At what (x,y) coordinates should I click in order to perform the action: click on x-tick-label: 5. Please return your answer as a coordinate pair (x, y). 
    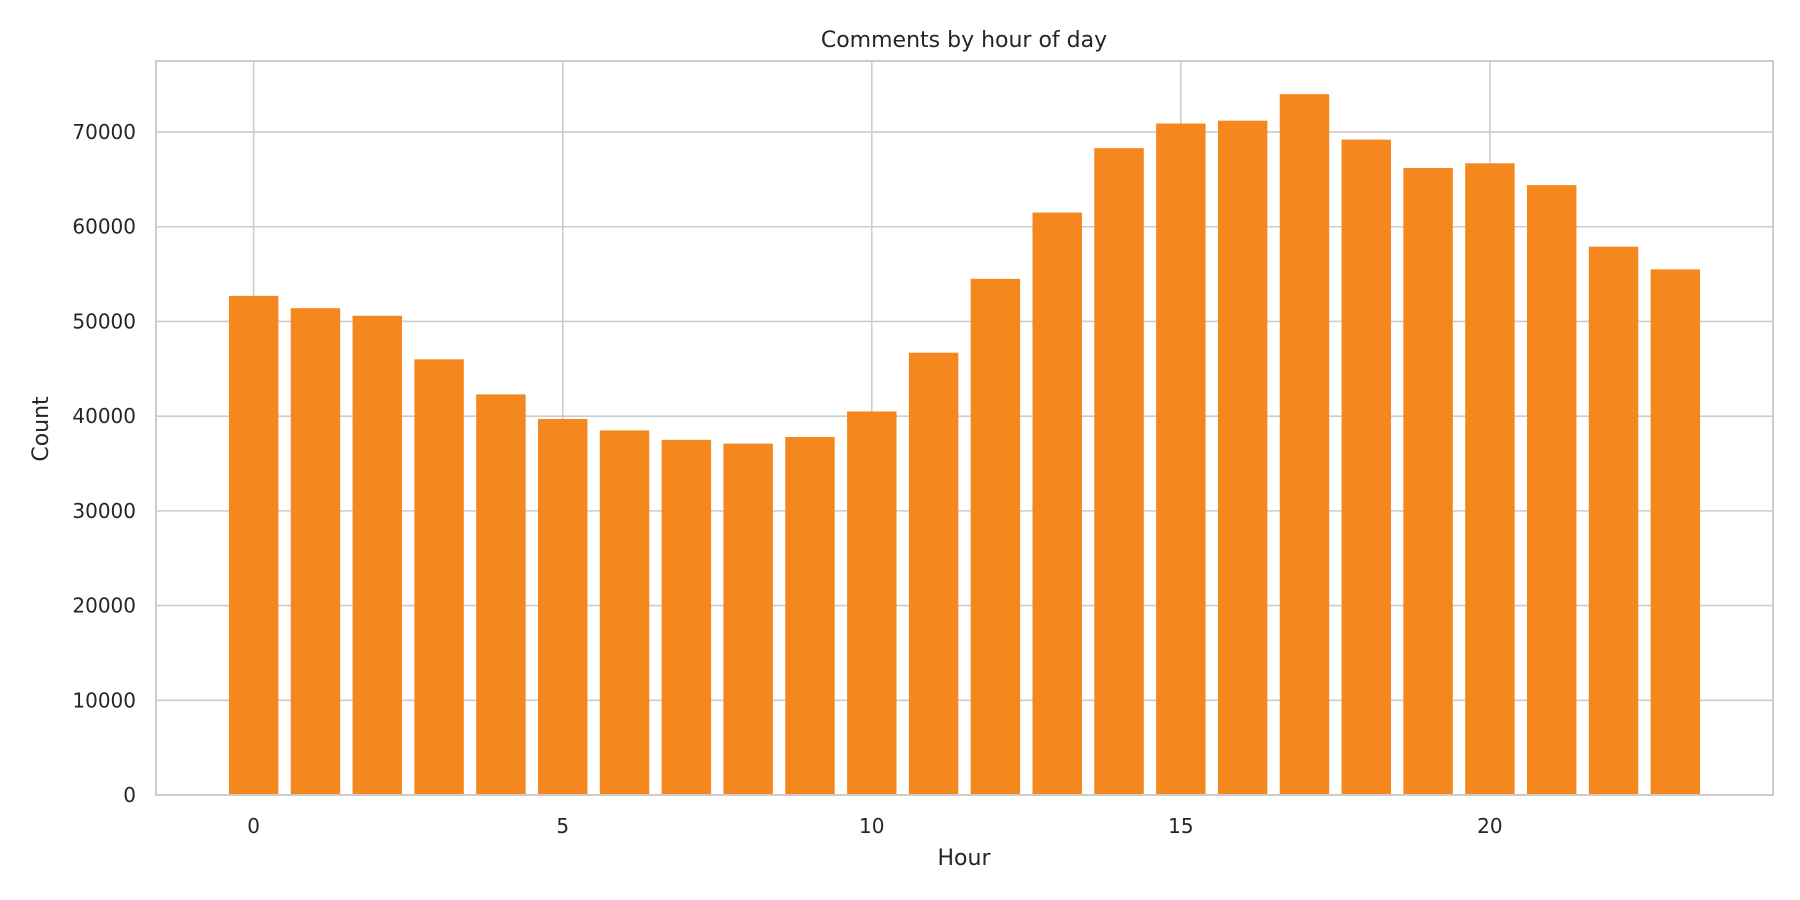
    Looking at the image, I should click on (562, 826).